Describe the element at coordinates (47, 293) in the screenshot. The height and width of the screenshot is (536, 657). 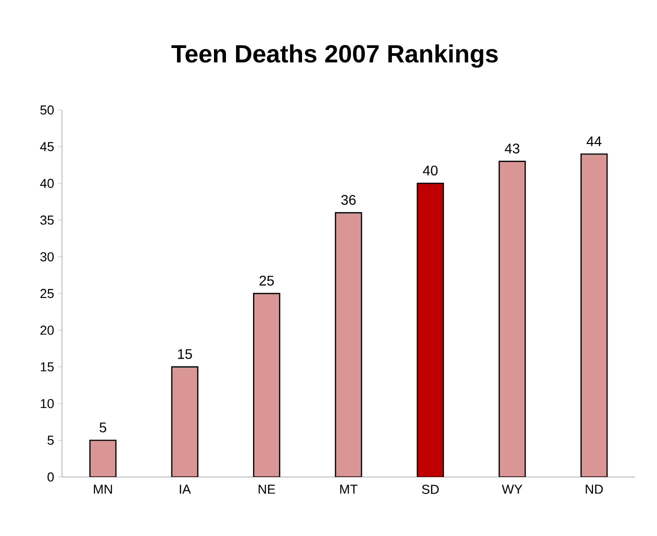
I see `y-tick-label: 25` at that location.